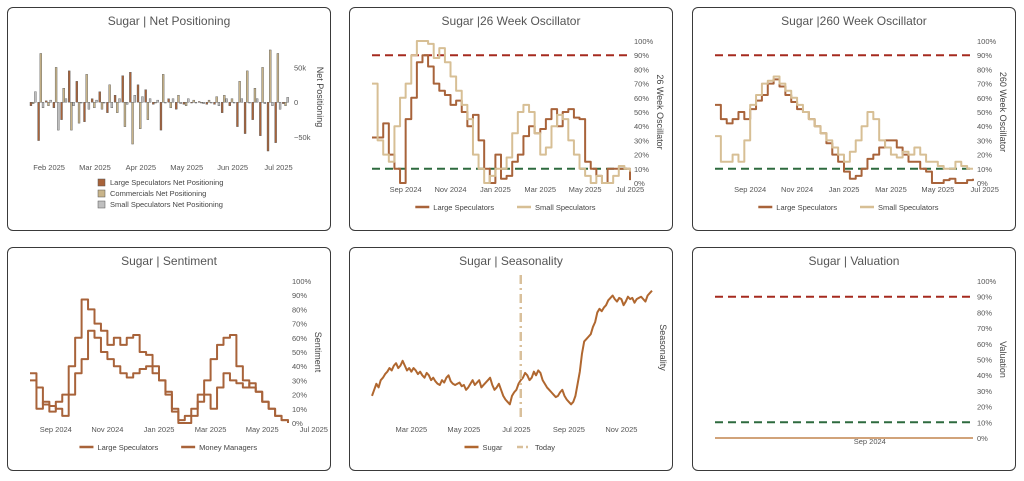 The image size is (1024, 481). What do you see at coordinates (49, 167) in the screenshot?
I see `x-tick-label: Feb 2025` at bounding box center [49, 167].